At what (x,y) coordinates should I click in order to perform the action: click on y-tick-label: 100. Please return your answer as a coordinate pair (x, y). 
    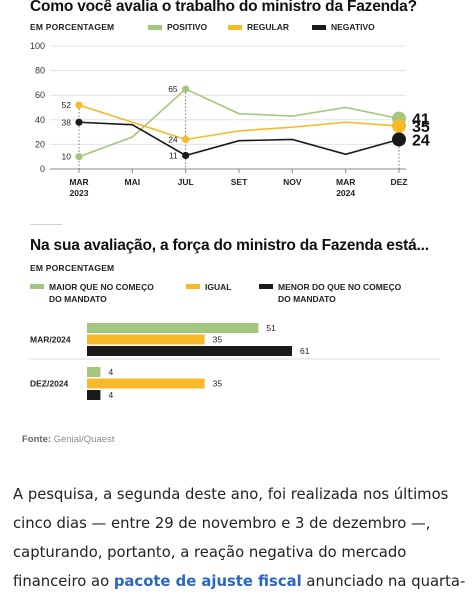
    Looking at the image, I should click on (37, 46).